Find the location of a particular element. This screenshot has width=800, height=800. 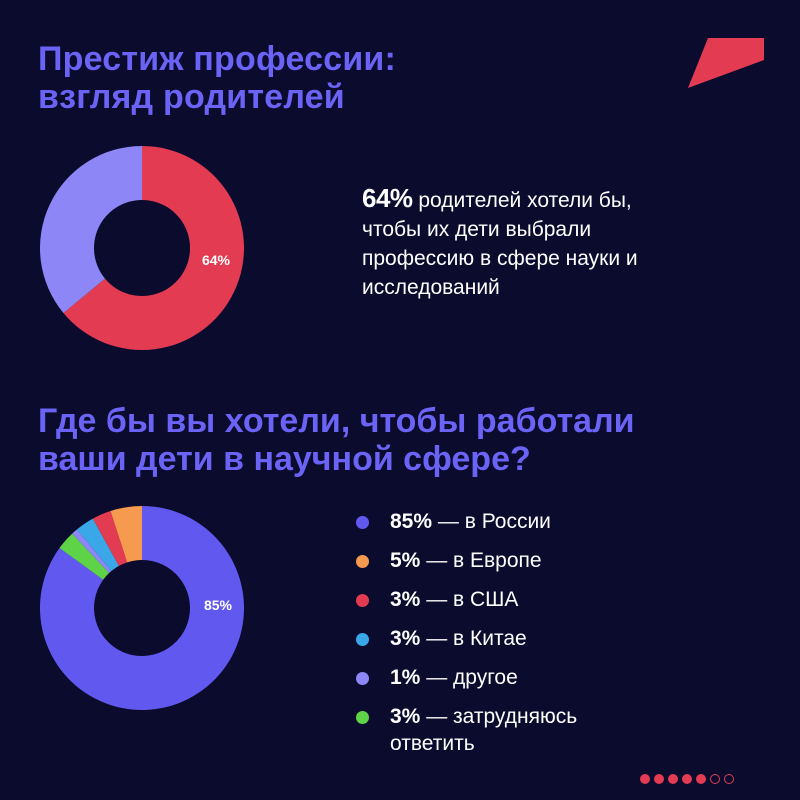

legend-text: — в Европе is located at coordinates (481, 560).